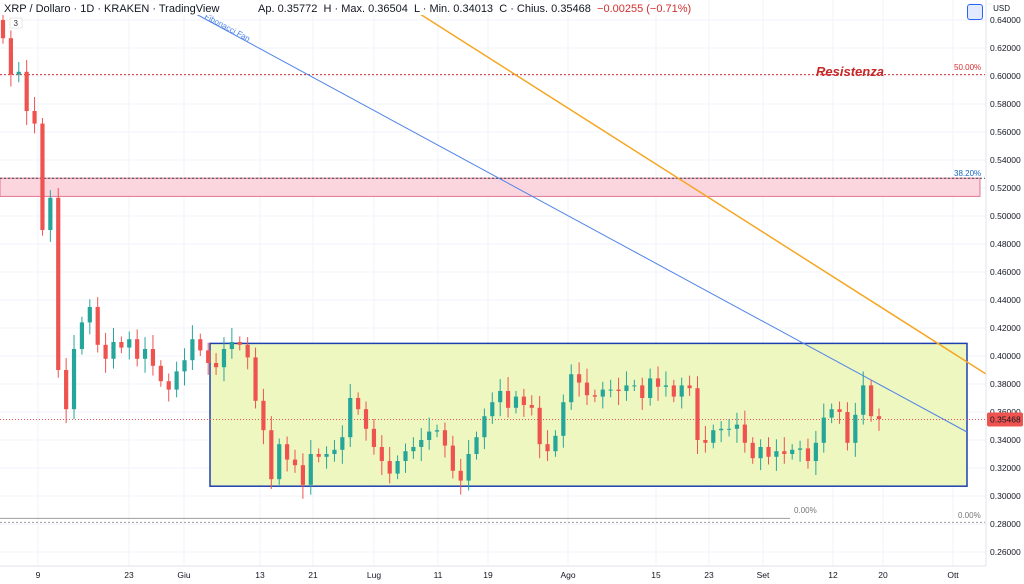 The width and height of the screenshot is (1024, 584). What do you see at coordinates (1005, 356) in the screenshot?
I see `price-tick-label: 0.40000` at bounding box center [1005, 356].